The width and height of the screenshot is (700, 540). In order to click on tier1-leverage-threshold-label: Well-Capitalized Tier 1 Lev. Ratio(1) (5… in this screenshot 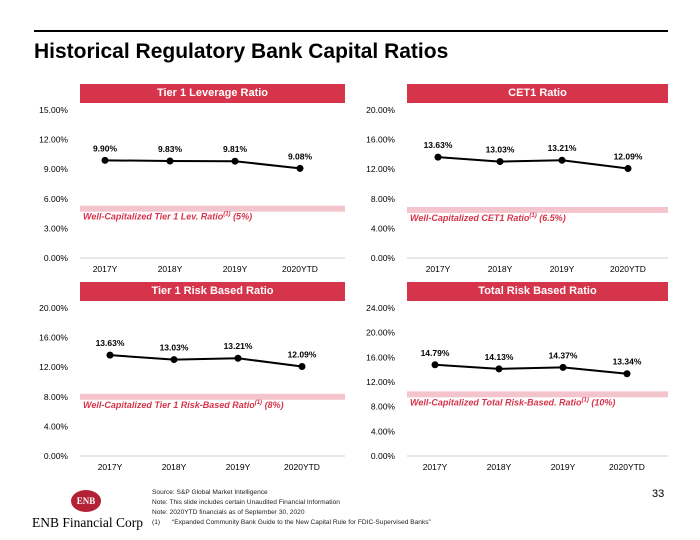, I will do `click(167, 217)`.